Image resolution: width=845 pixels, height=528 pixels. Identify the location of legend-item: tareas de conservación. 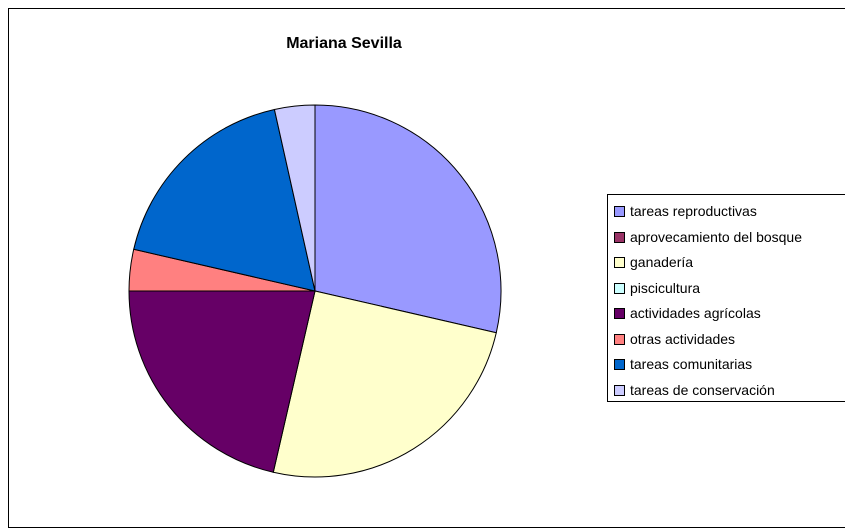
(726, 391).